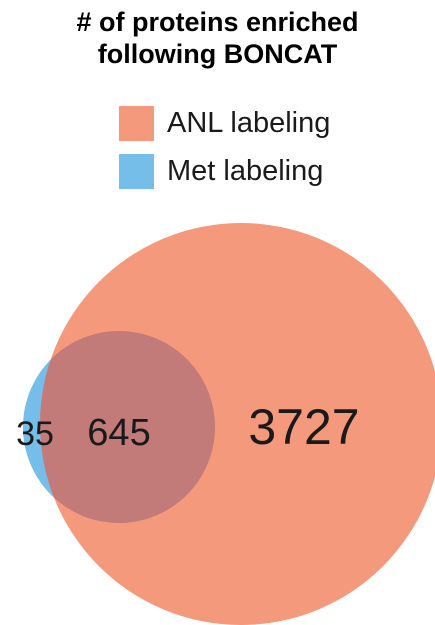 Image resolution: width=435 pixels, height=625 pixels. I want to click on legend-label-anl: ANL labeling, so click(249, 123).